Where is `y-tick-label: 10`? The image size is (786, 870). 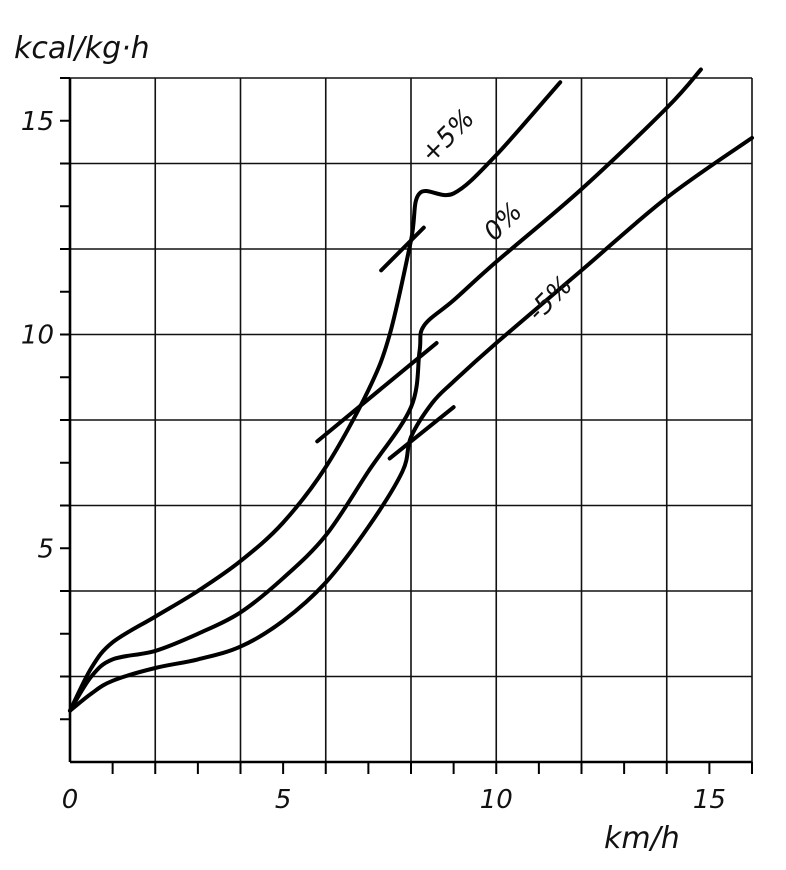 y-tick-label: 10 is located at coordinates (37, 336).